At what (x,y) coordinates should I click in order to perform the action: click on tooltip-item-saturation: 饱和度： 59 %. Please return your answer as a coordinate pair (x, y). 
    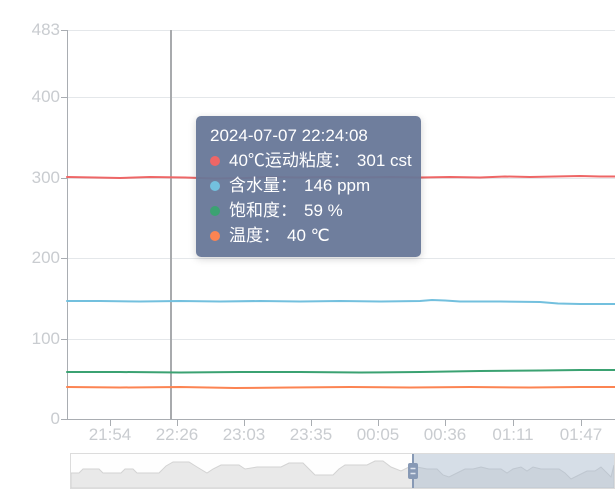
    Looking at the image, I should click on (308, 210).